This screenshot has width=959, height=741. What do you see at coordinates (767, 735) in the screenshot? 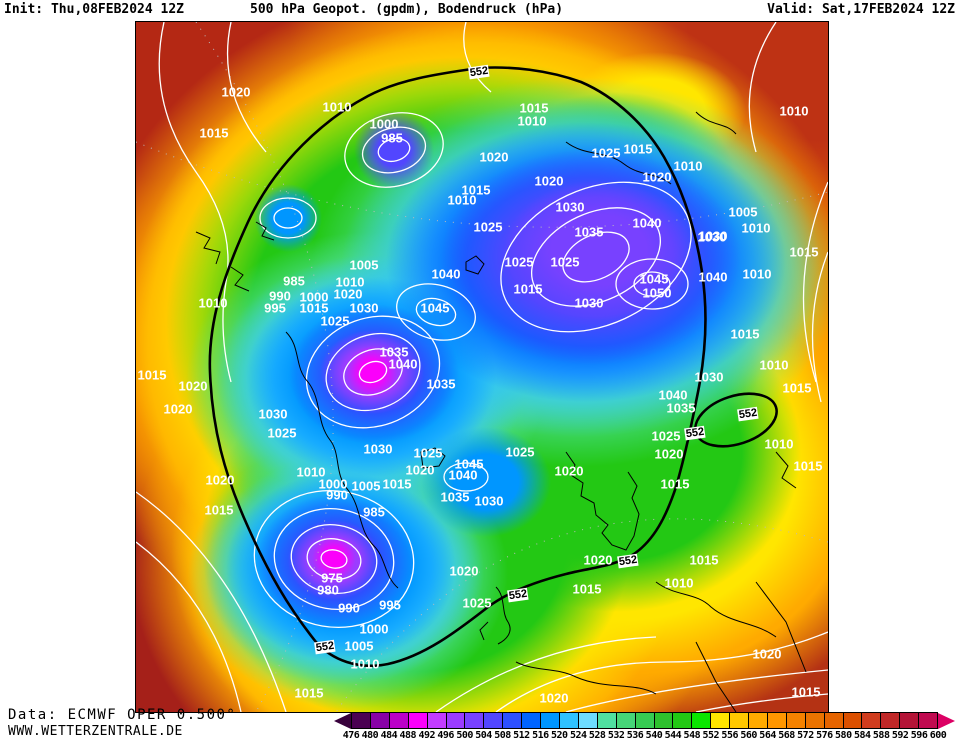
I see `colorbar-tick: 564` at bounding box center [767, 735].